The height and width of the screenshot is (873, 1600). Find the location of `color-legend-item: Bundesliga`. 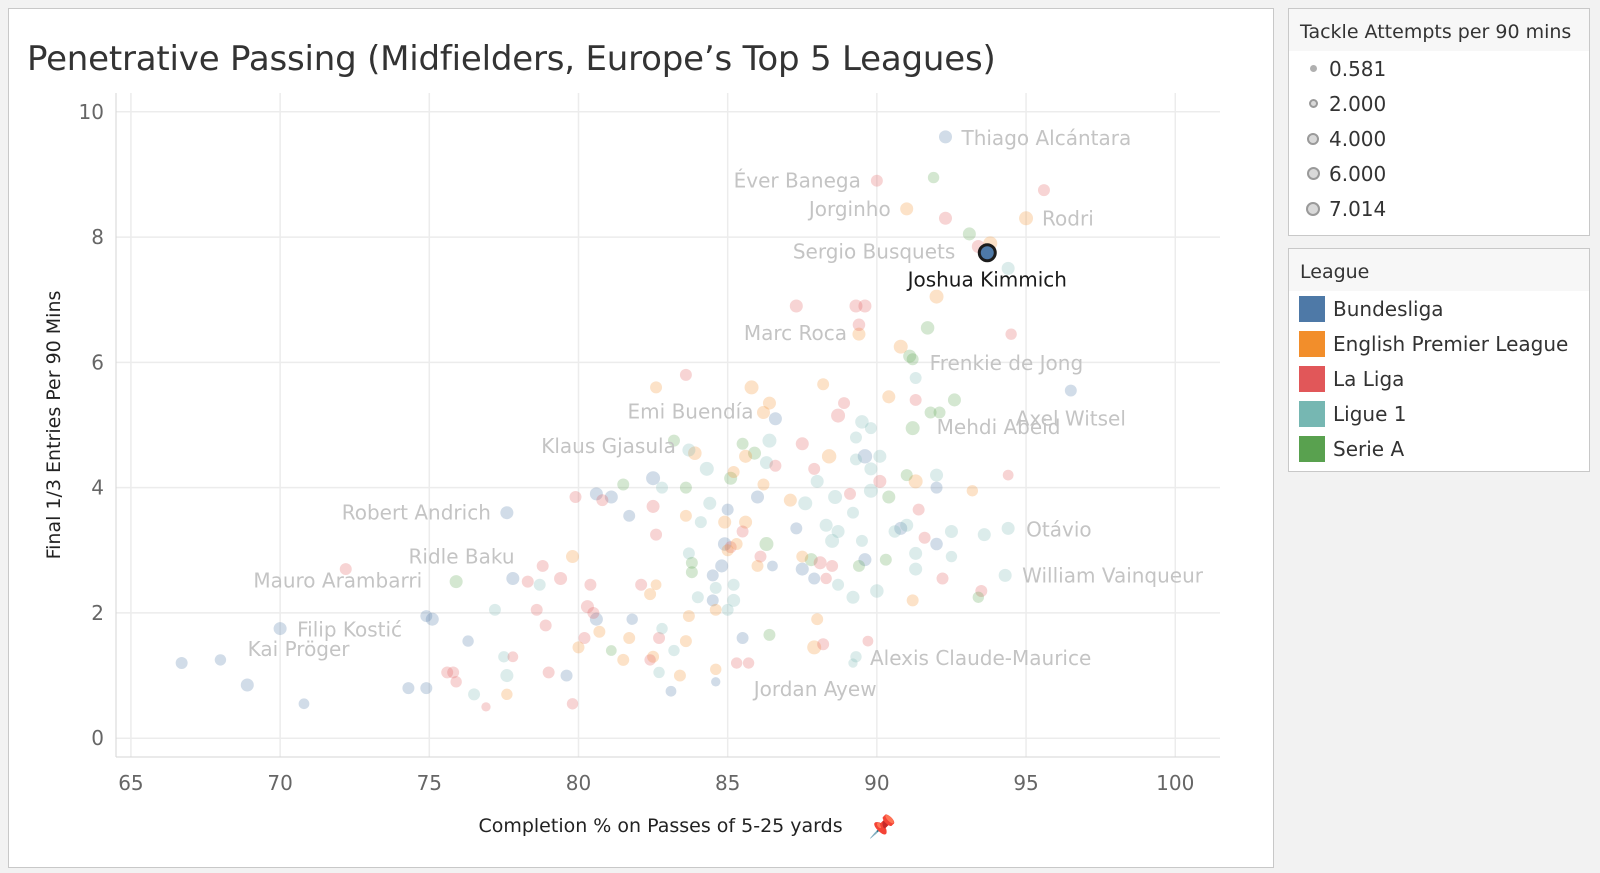

color-legend-item: Bundesliga is located at coordinates (1439, 308).